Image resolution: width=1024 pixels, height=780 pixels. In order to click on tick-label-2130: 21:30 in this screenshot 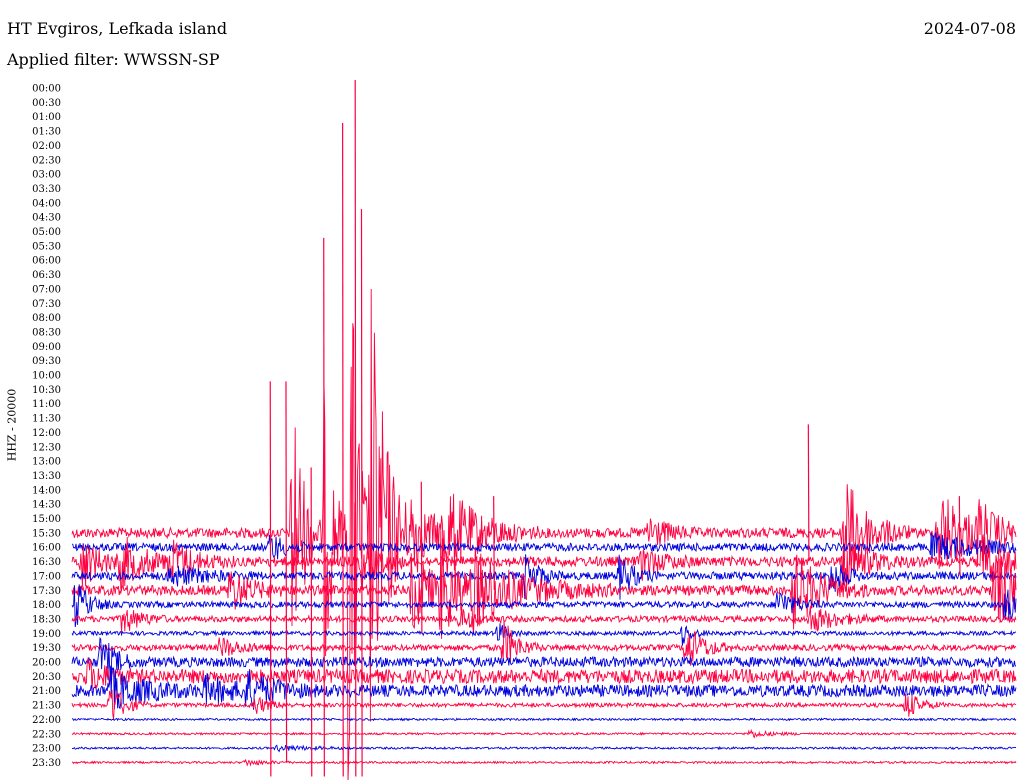, I will do `click(46, 706)`.